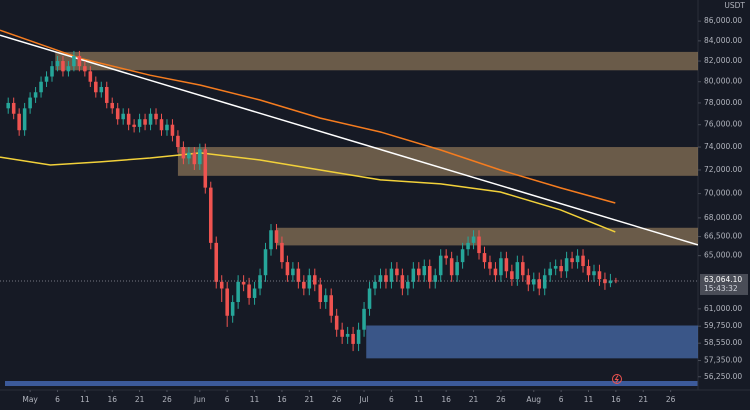 The height and width of the screenshot is (410, 750). What do you see at coordinates (617, 379) in the screenshot?
I see `alert-icon` at bounding box center [617, 379].